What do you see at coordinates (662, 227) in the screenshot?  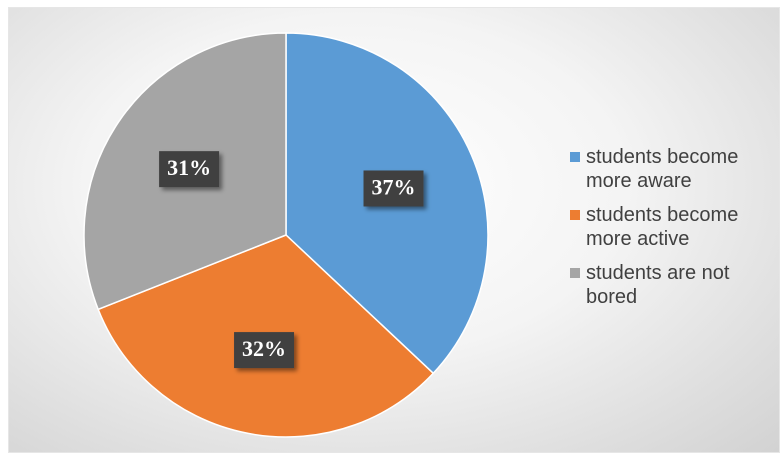 I see `legend-label: students become more active` at bounding box center [662, 227].